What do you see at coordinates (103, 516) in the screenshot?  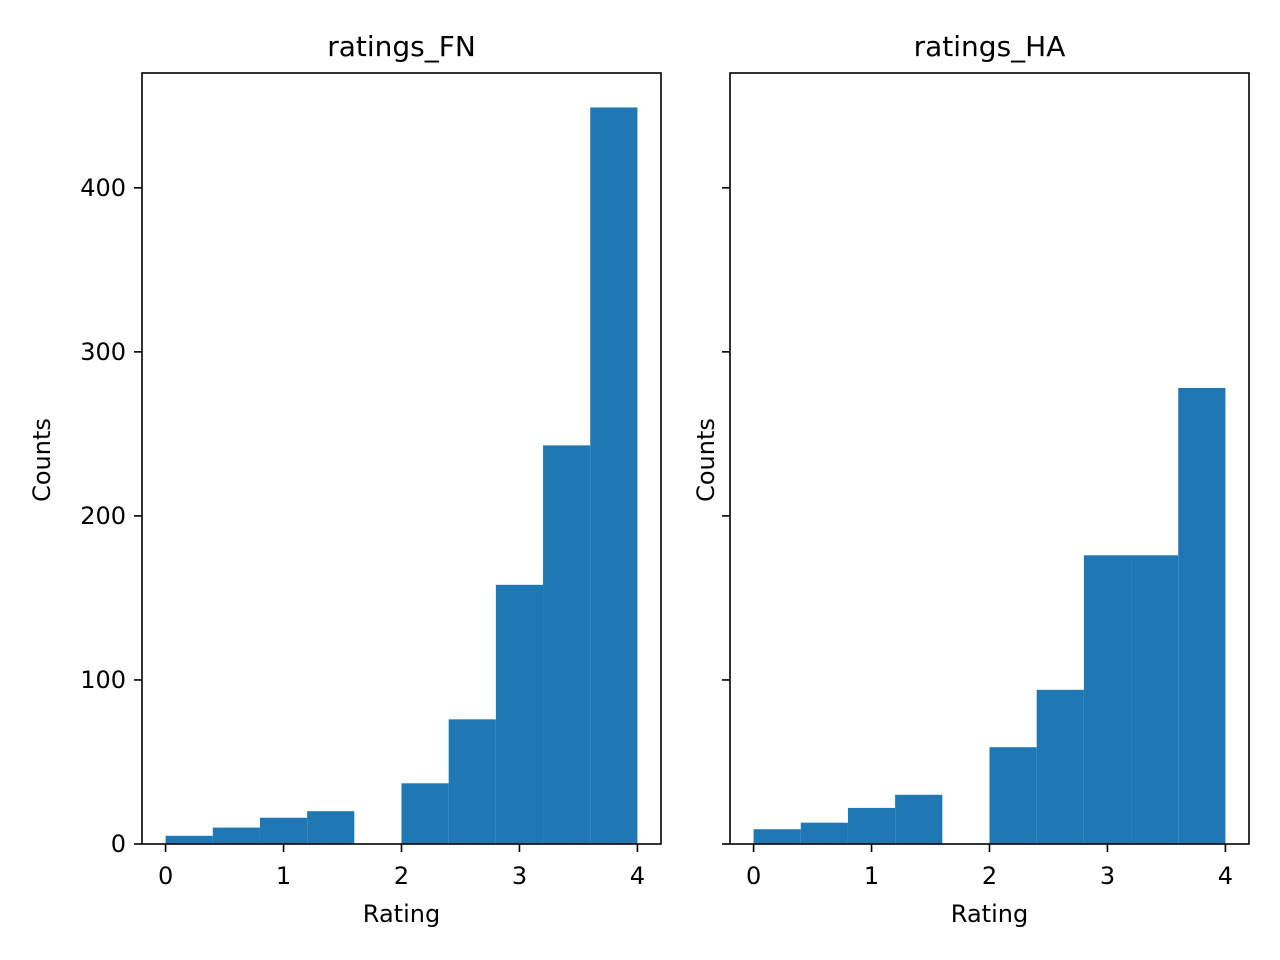 I see `y-tick-label: 200` at bounding box center [103, 516].